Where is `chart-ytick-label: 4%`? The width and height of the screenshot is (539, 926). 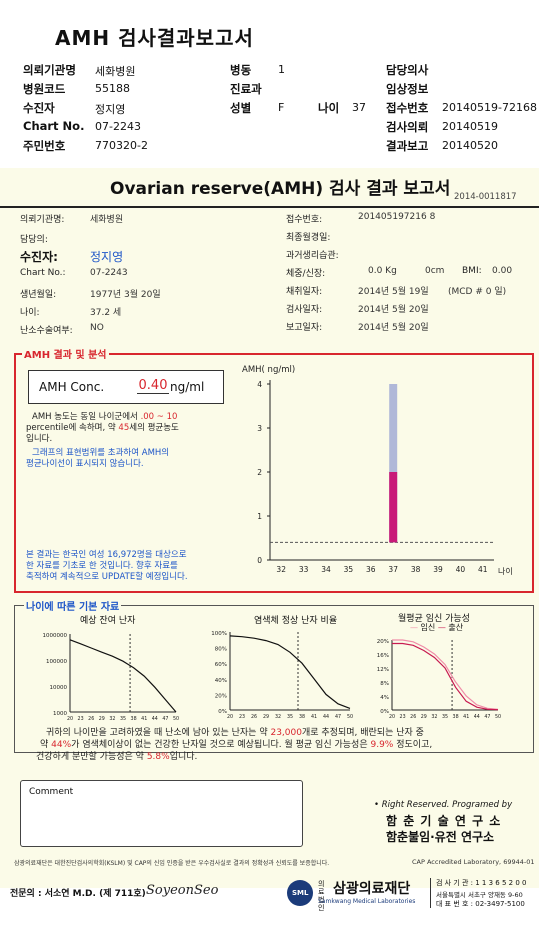 chart-ytick-label: 4% is located at coordinates (384, 698).